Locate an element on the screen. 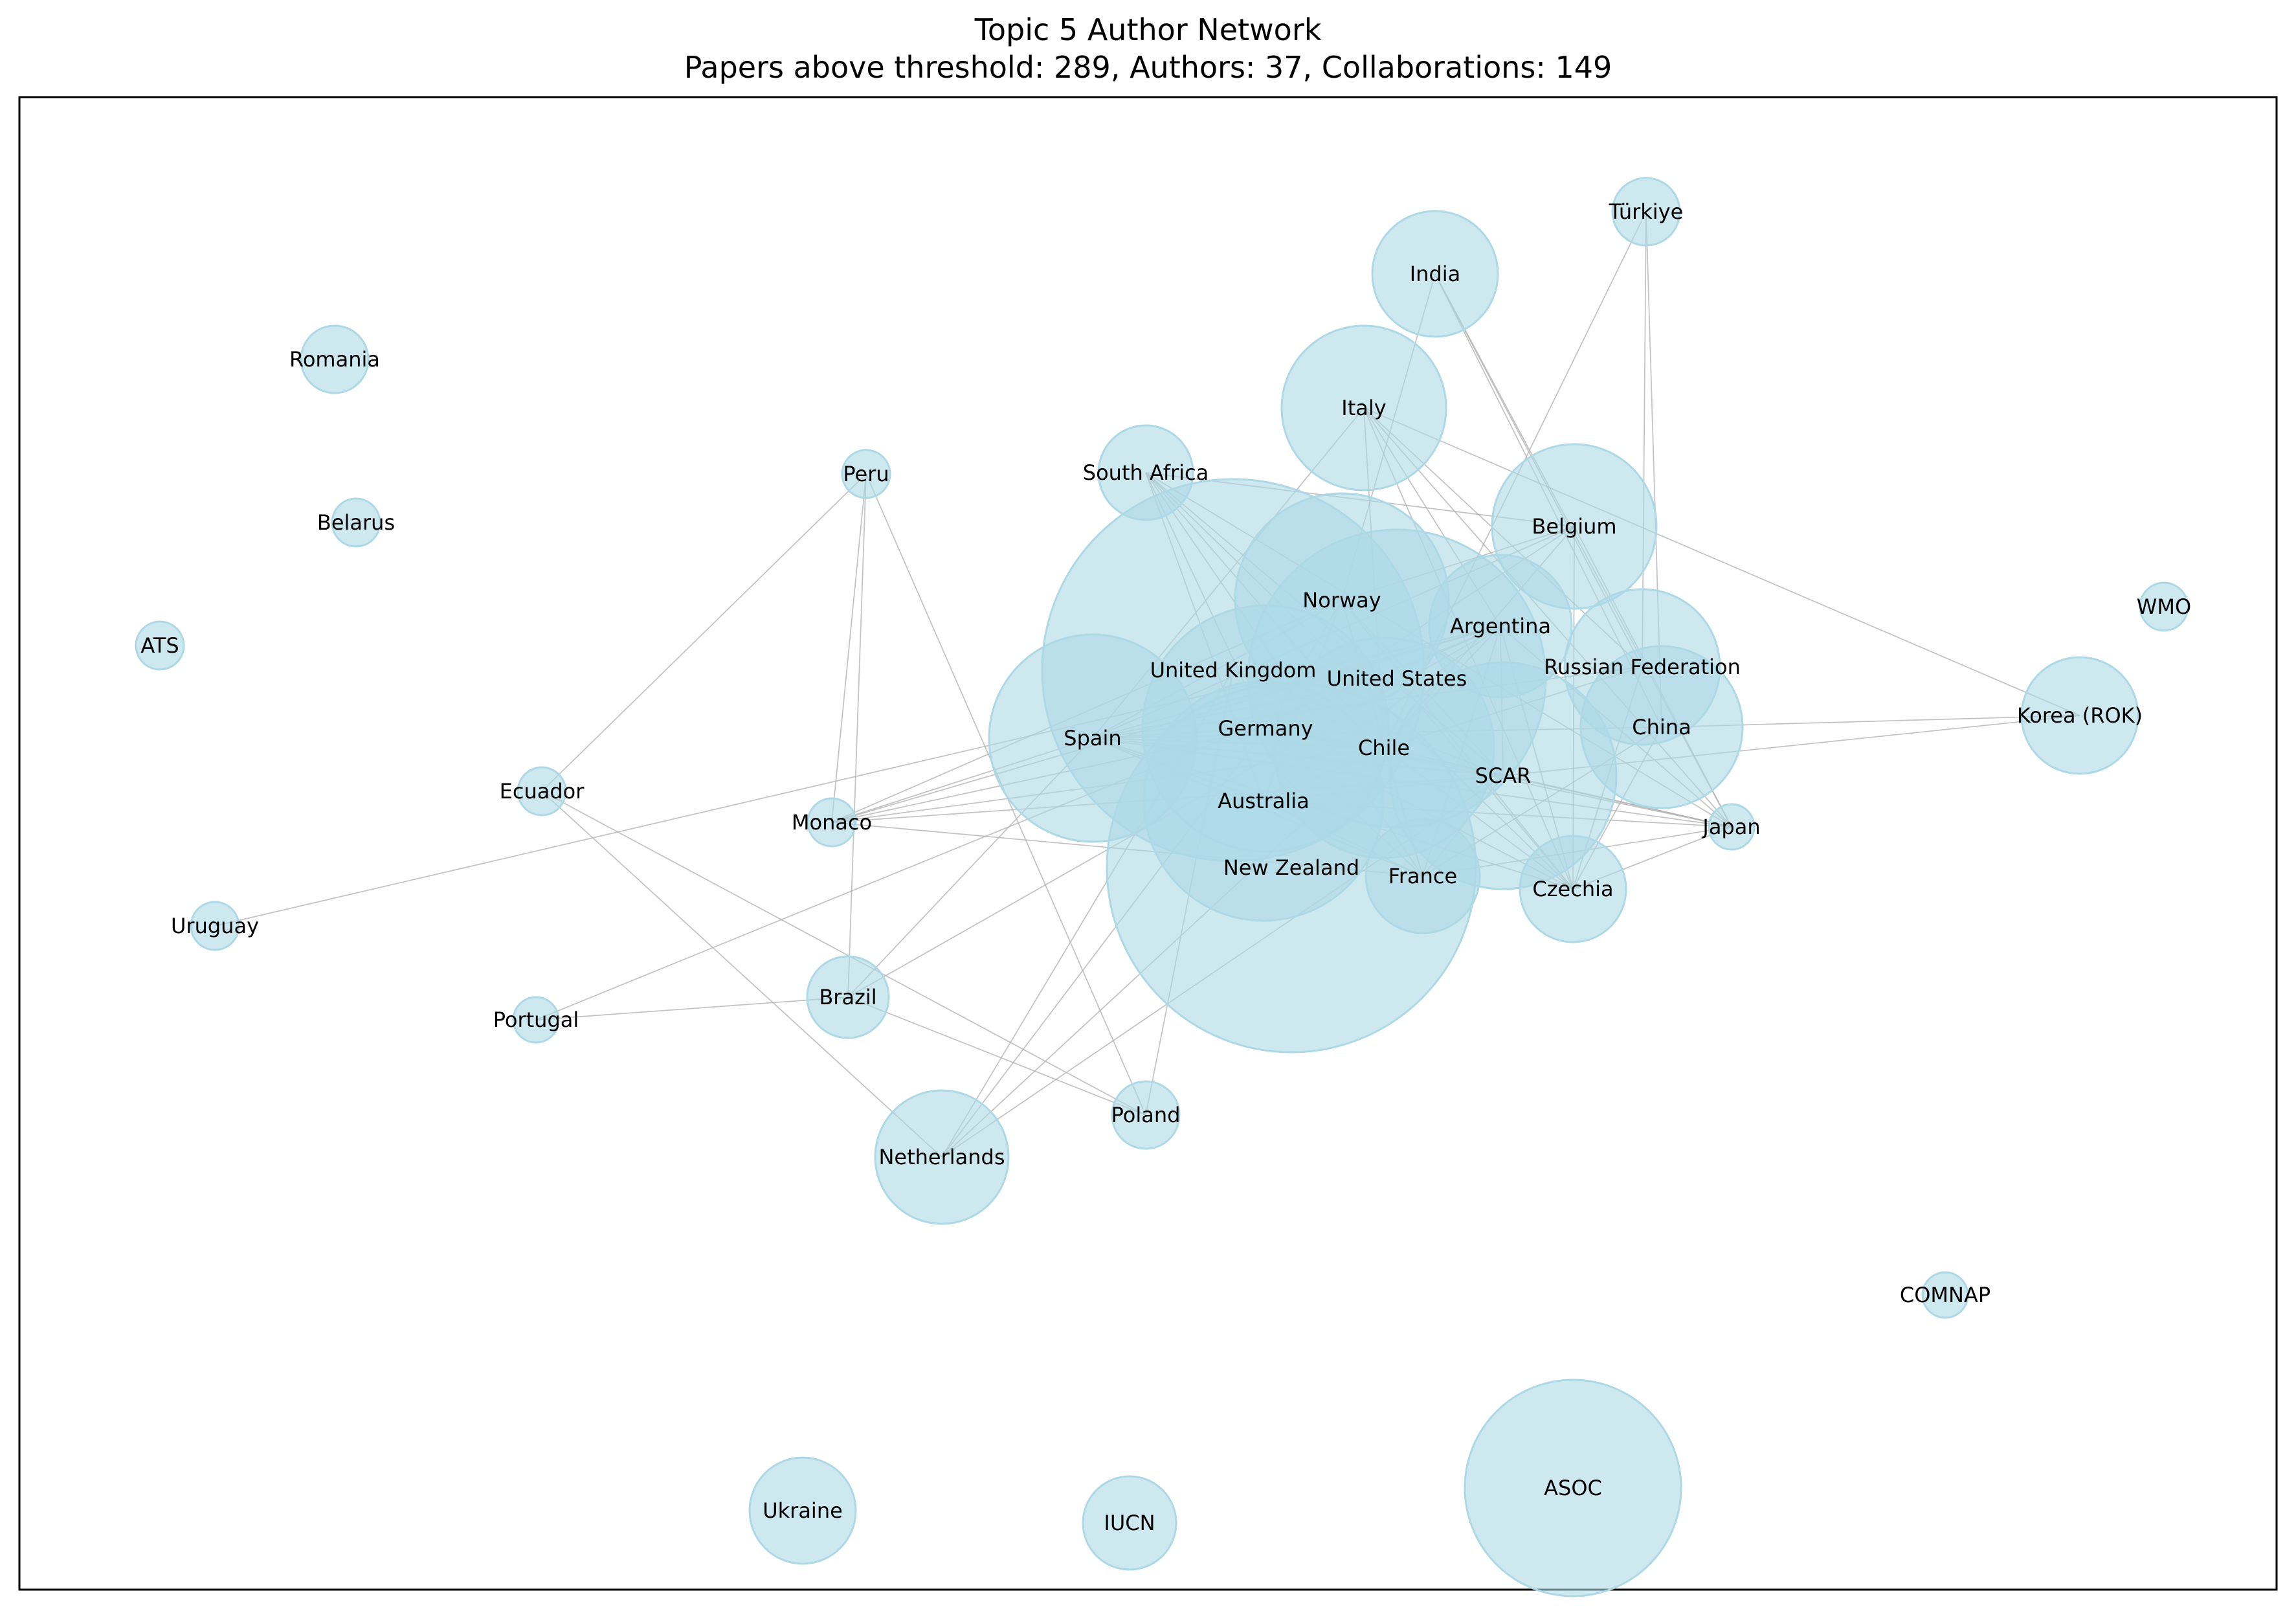 The height and width of the screenshot is (1611, 2296). node-label-ecuador: Ecuador is located at coordinates (542, 791).